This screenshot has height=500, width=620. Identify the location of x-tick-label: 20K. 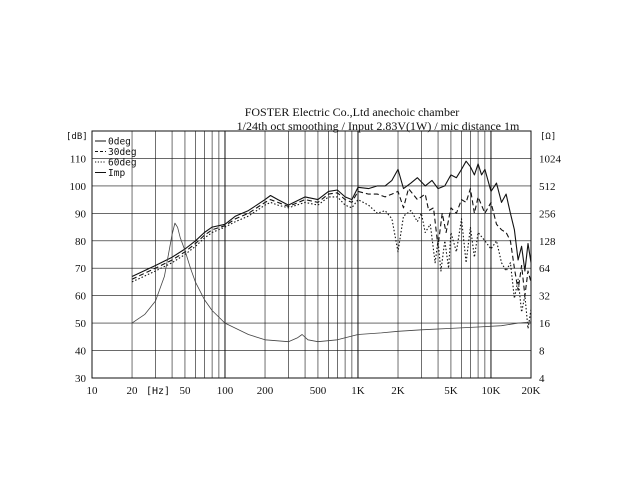
(531, 391).